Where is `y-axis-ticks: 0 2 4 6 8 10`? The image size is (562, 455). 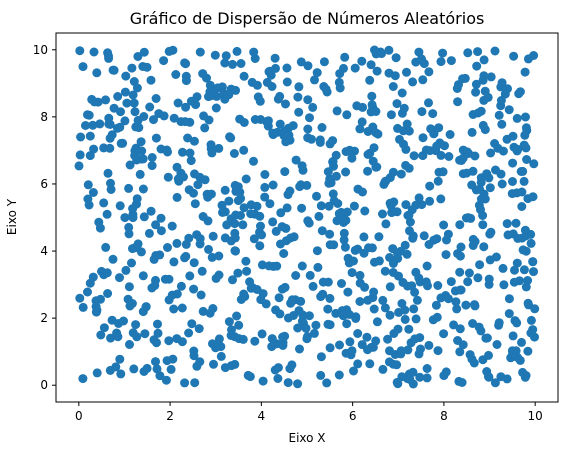
y-axis-ticks: 0 2 4 6 8 10 is located at coordinates (44, 217).